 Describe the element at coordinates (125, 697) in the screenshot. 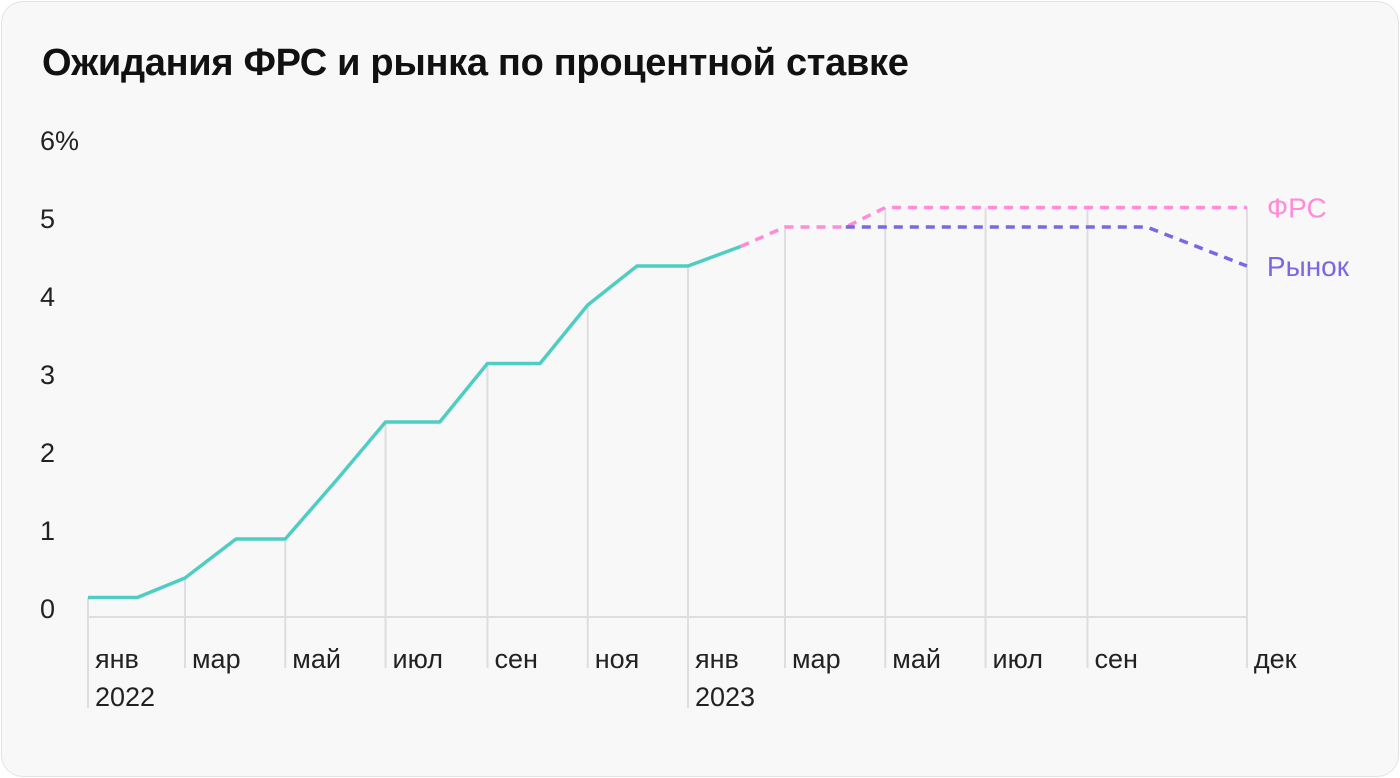

I see `x-tick-year: 2022` at that location.